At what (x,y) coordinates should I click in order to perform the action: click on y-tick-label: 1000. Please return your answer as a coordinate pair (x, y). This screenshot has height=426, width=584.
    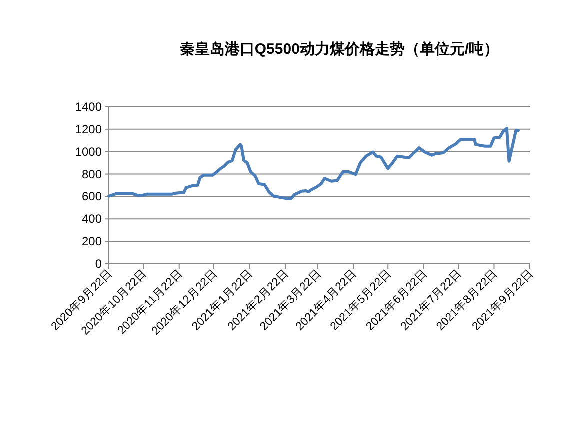
    Looking at the image, I should click on (88, 151).